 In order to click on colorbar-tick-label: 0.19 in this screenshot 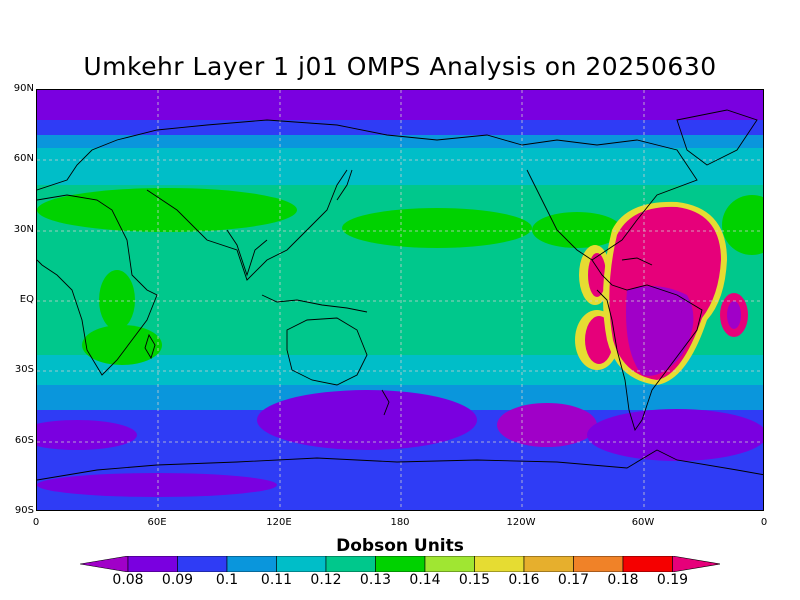, I will do `click(672, 580)`.